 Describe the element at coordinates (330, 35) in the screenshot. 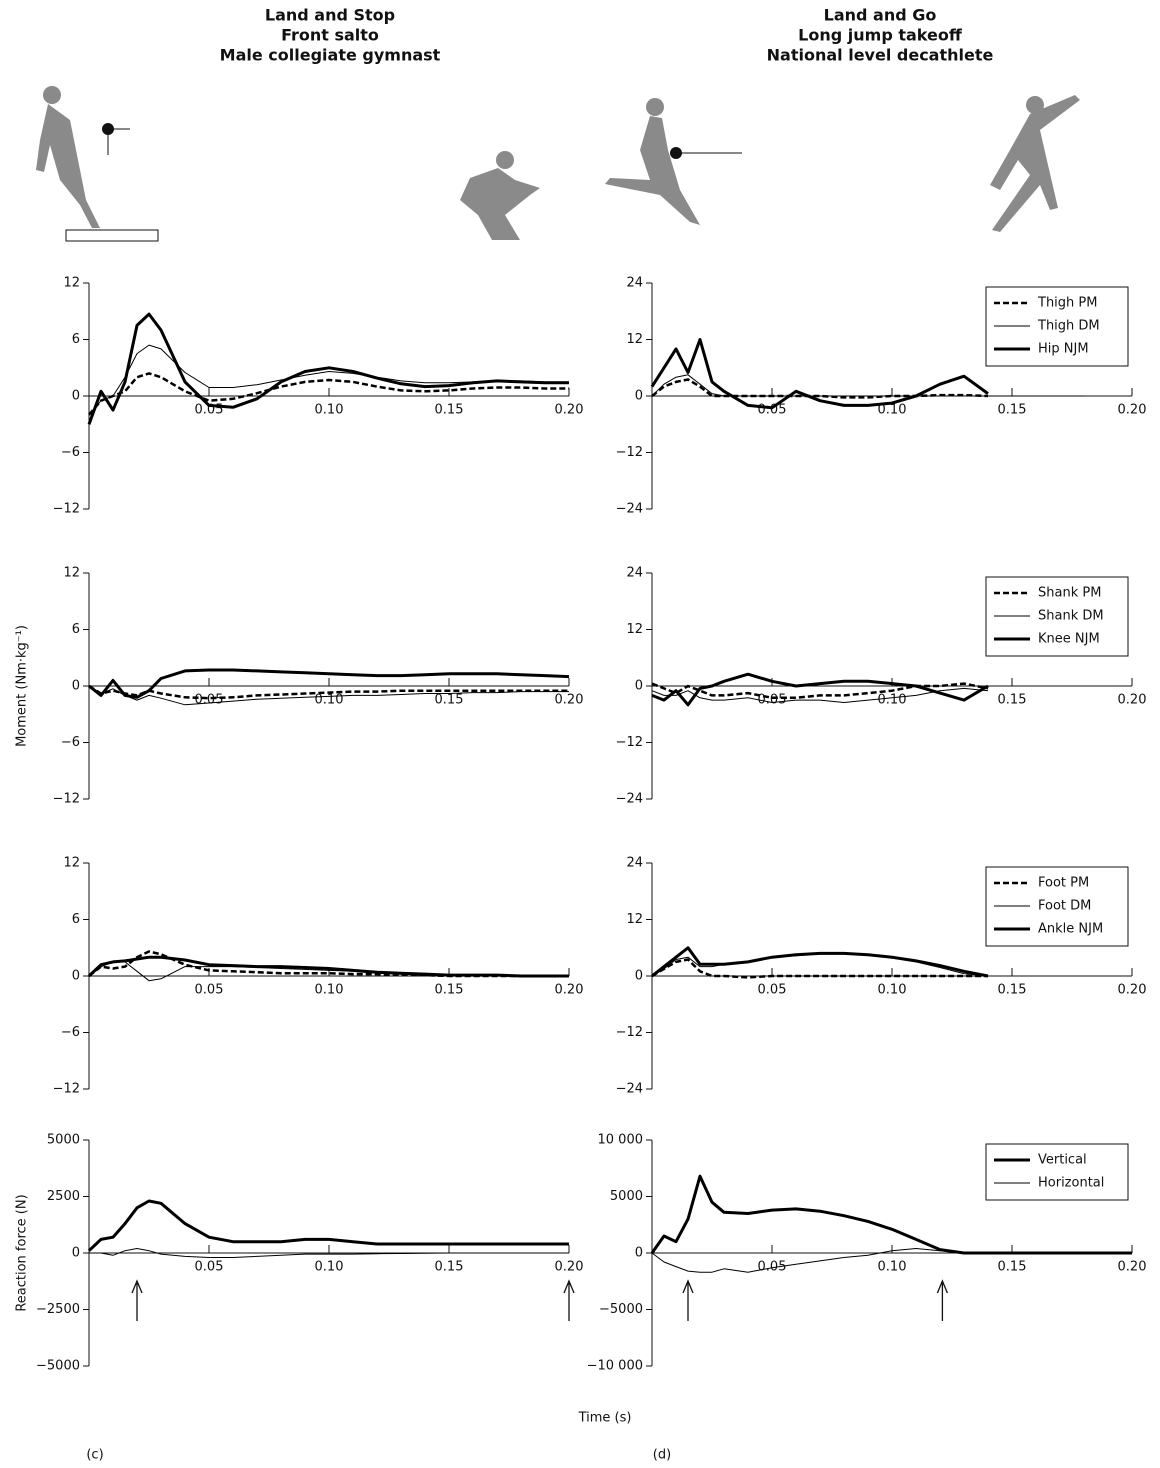

I see `column-title: Front salto` at that location.